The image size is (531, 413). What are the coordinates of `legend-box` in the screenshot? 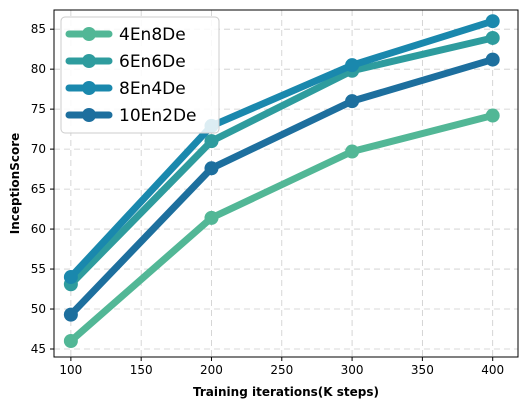 It's located at (140, 75).